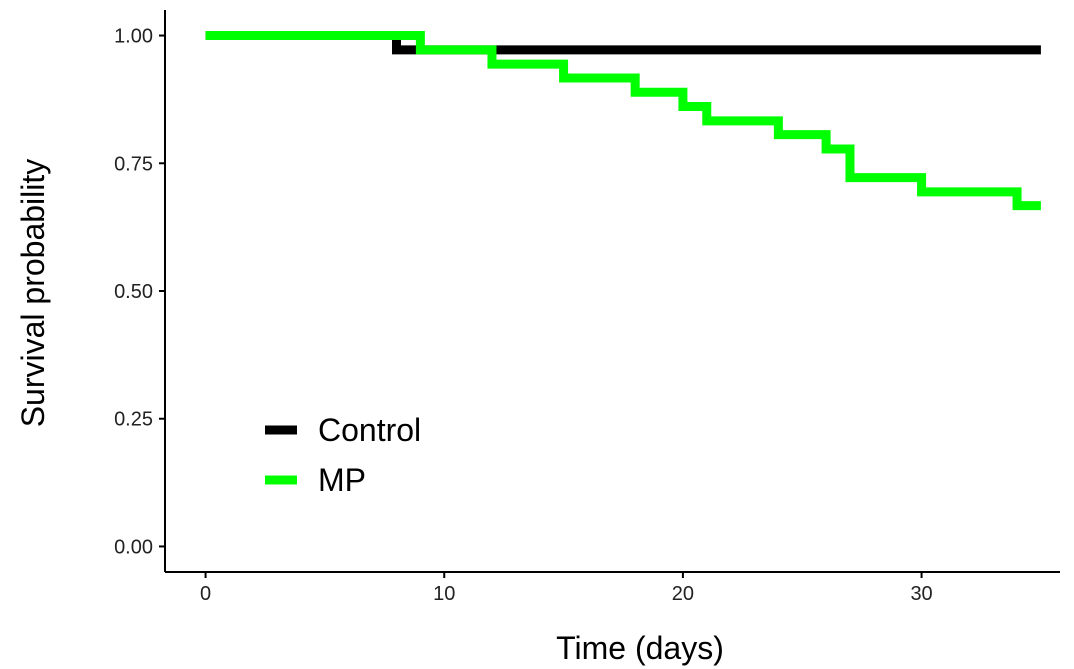 Image resolution: width=1074 pixels, height=669 pixels. I want to click on x-tick-label: 10, so click(444, 594).